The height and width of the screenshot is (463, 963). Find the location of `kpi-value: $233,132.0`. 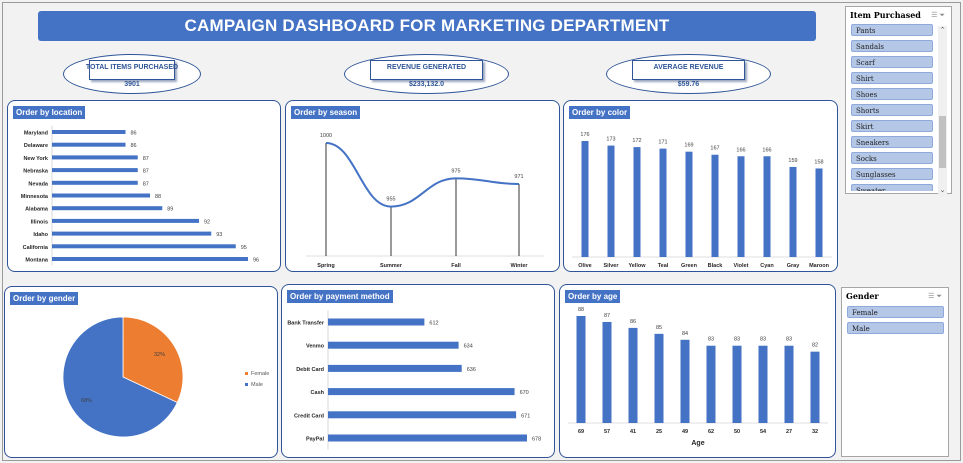

kpi-value: $233,132.0 is located at coordinates (426, 84).